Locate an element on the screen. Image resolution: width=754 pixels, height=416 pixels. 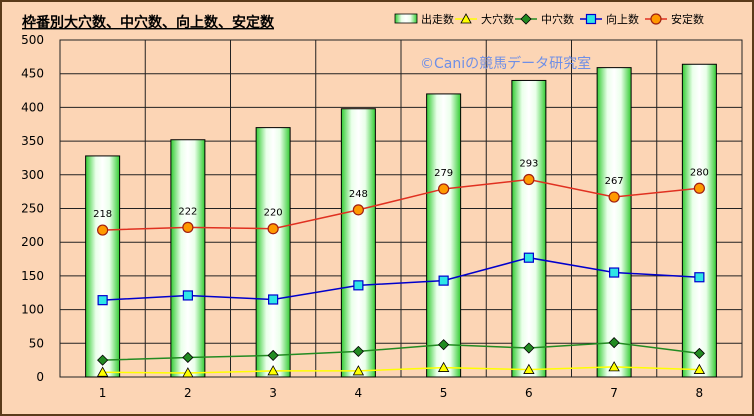
data-label: 222 is located at coordinates (187, 211).